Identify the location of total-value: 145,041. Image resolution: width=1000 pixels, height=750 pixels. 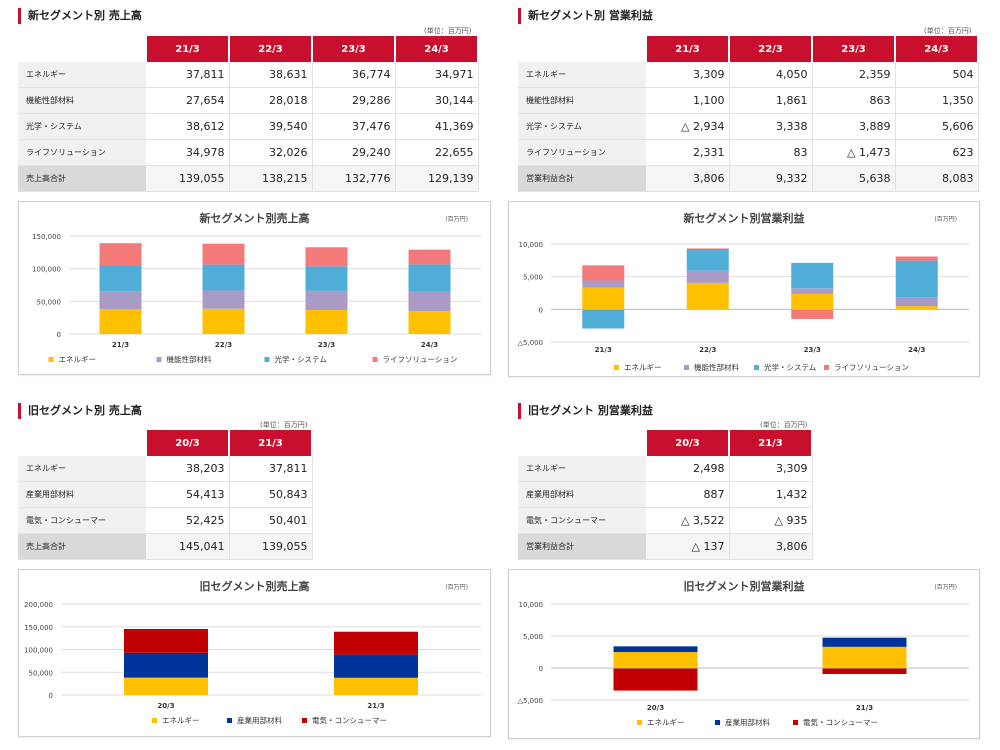
(188, 546).